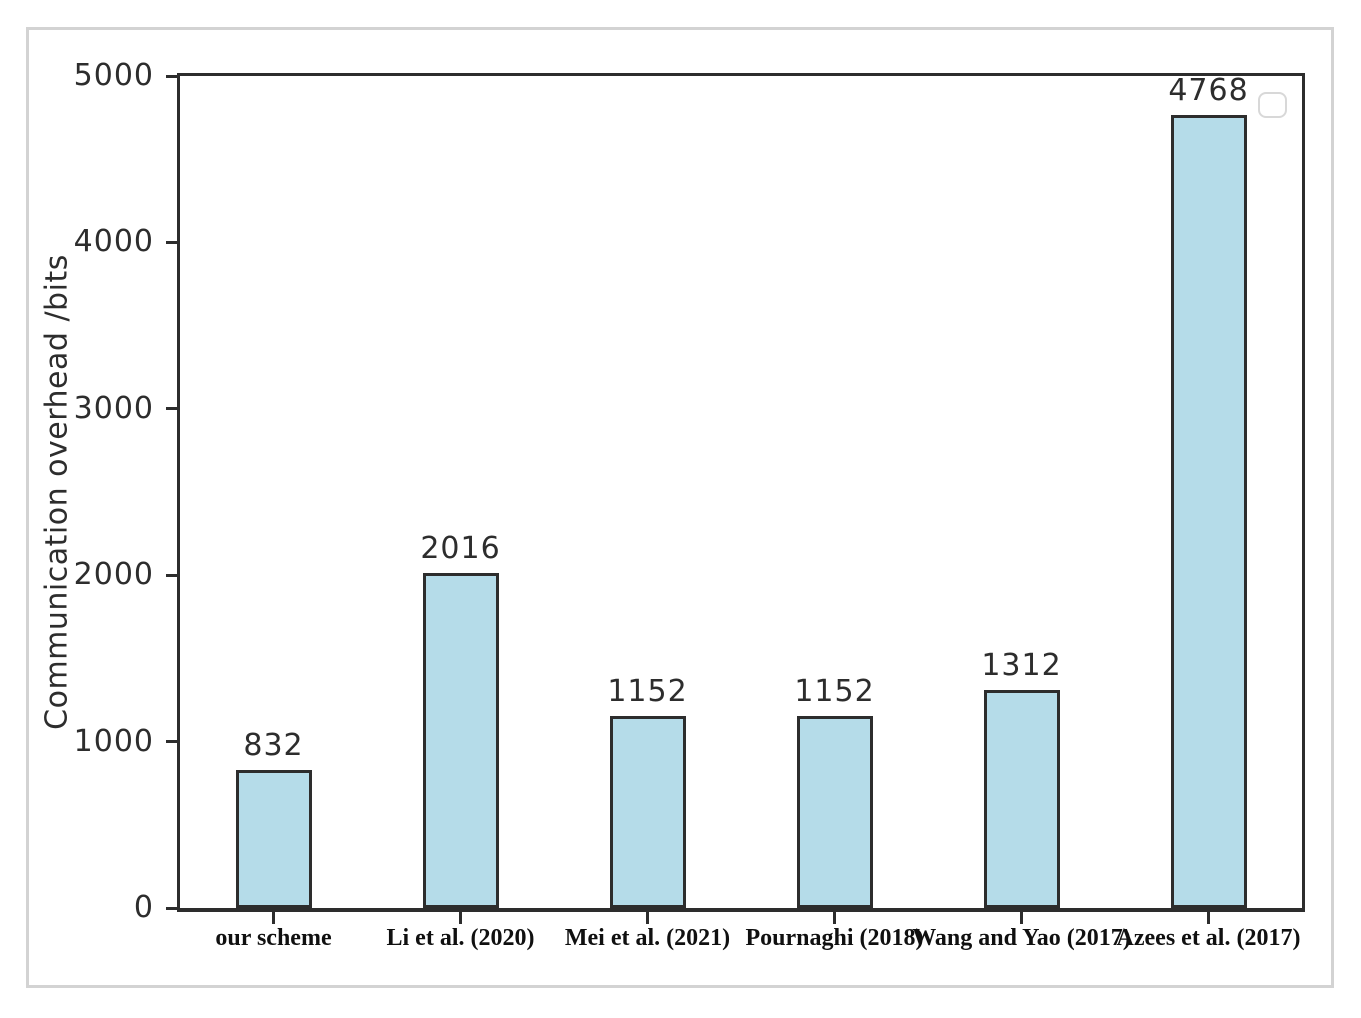  I want to click on bar-value-label: 1312, so click(1021, 665).